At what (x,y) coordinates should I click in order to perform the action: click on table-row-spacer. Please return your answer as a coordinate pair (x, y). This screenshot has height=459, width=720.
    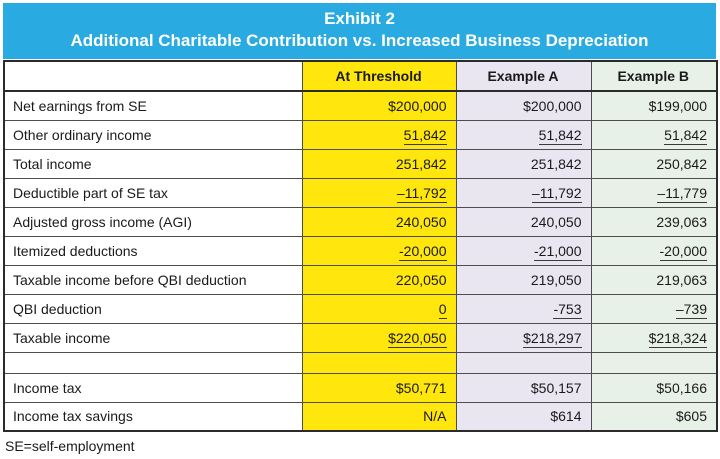
    Looking at the image, I should click on (360, 362).